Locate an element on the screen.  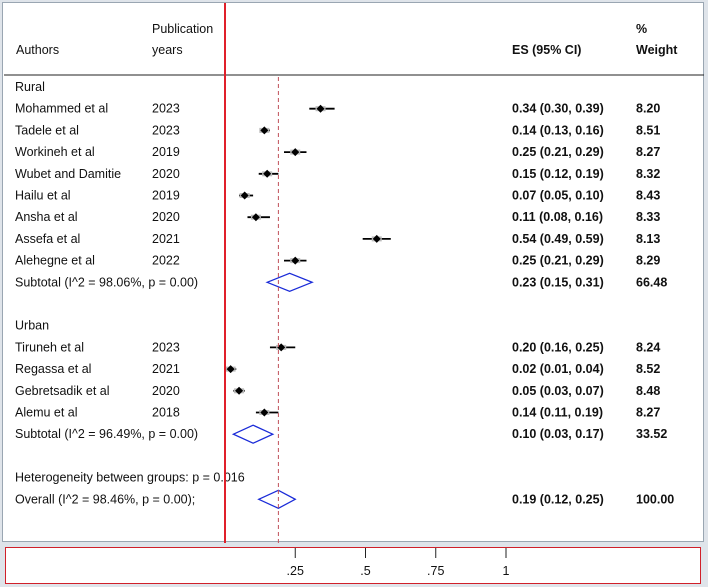
weight-value: 8.43 is located at coordinates (648, 196).